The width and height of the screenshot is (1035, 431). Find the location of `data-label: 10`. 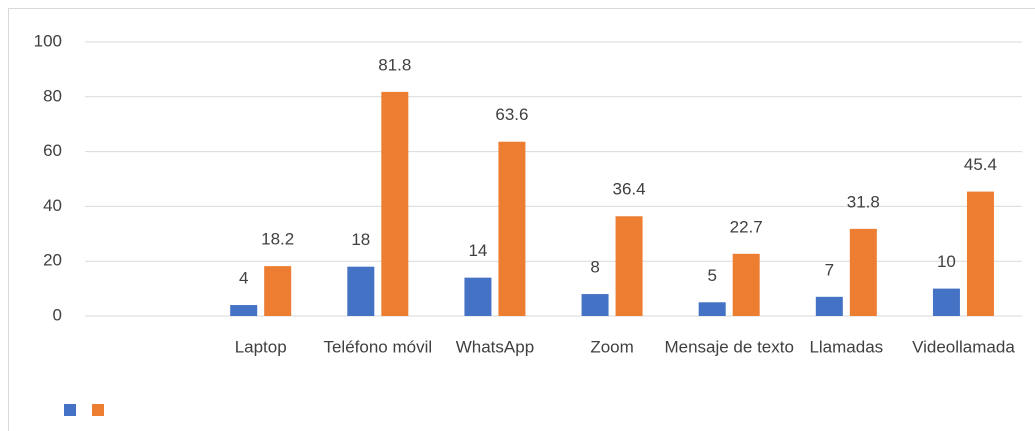

data-label: 10 is located at coordinates (946, 261).